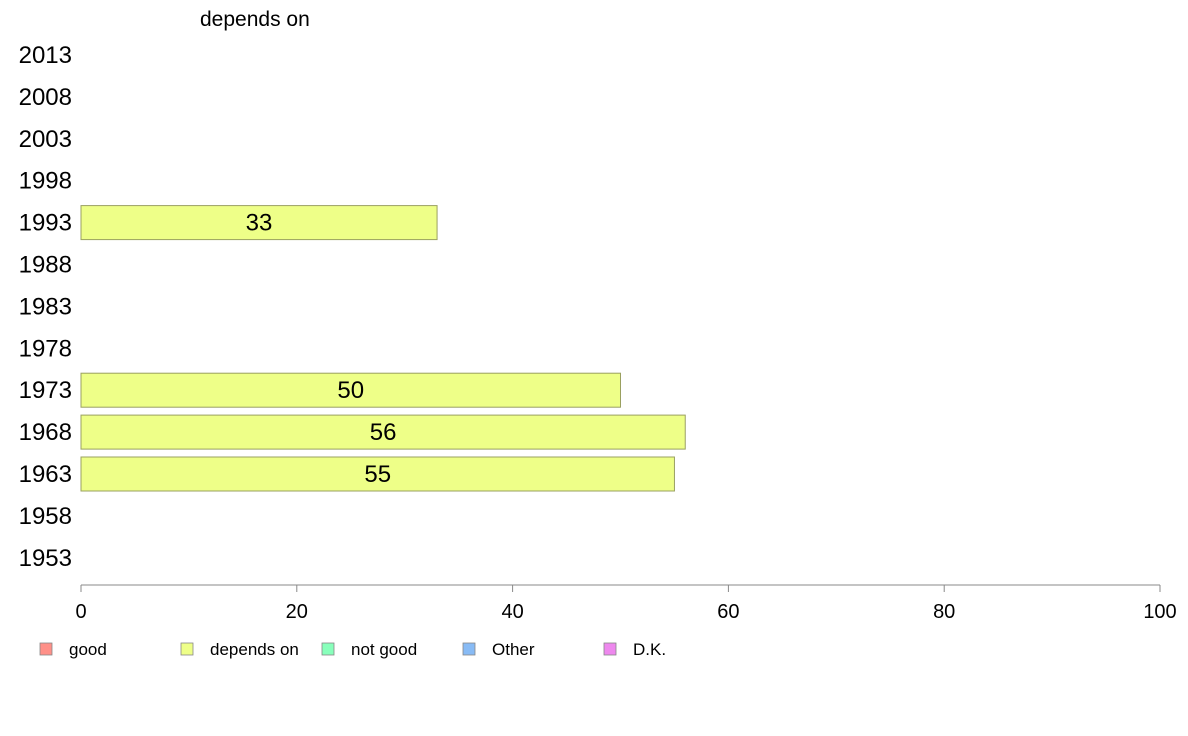  Describe the element at coordinates (512, 612) in the screenshot. I see `x-tick-label-40: 40` at that location.